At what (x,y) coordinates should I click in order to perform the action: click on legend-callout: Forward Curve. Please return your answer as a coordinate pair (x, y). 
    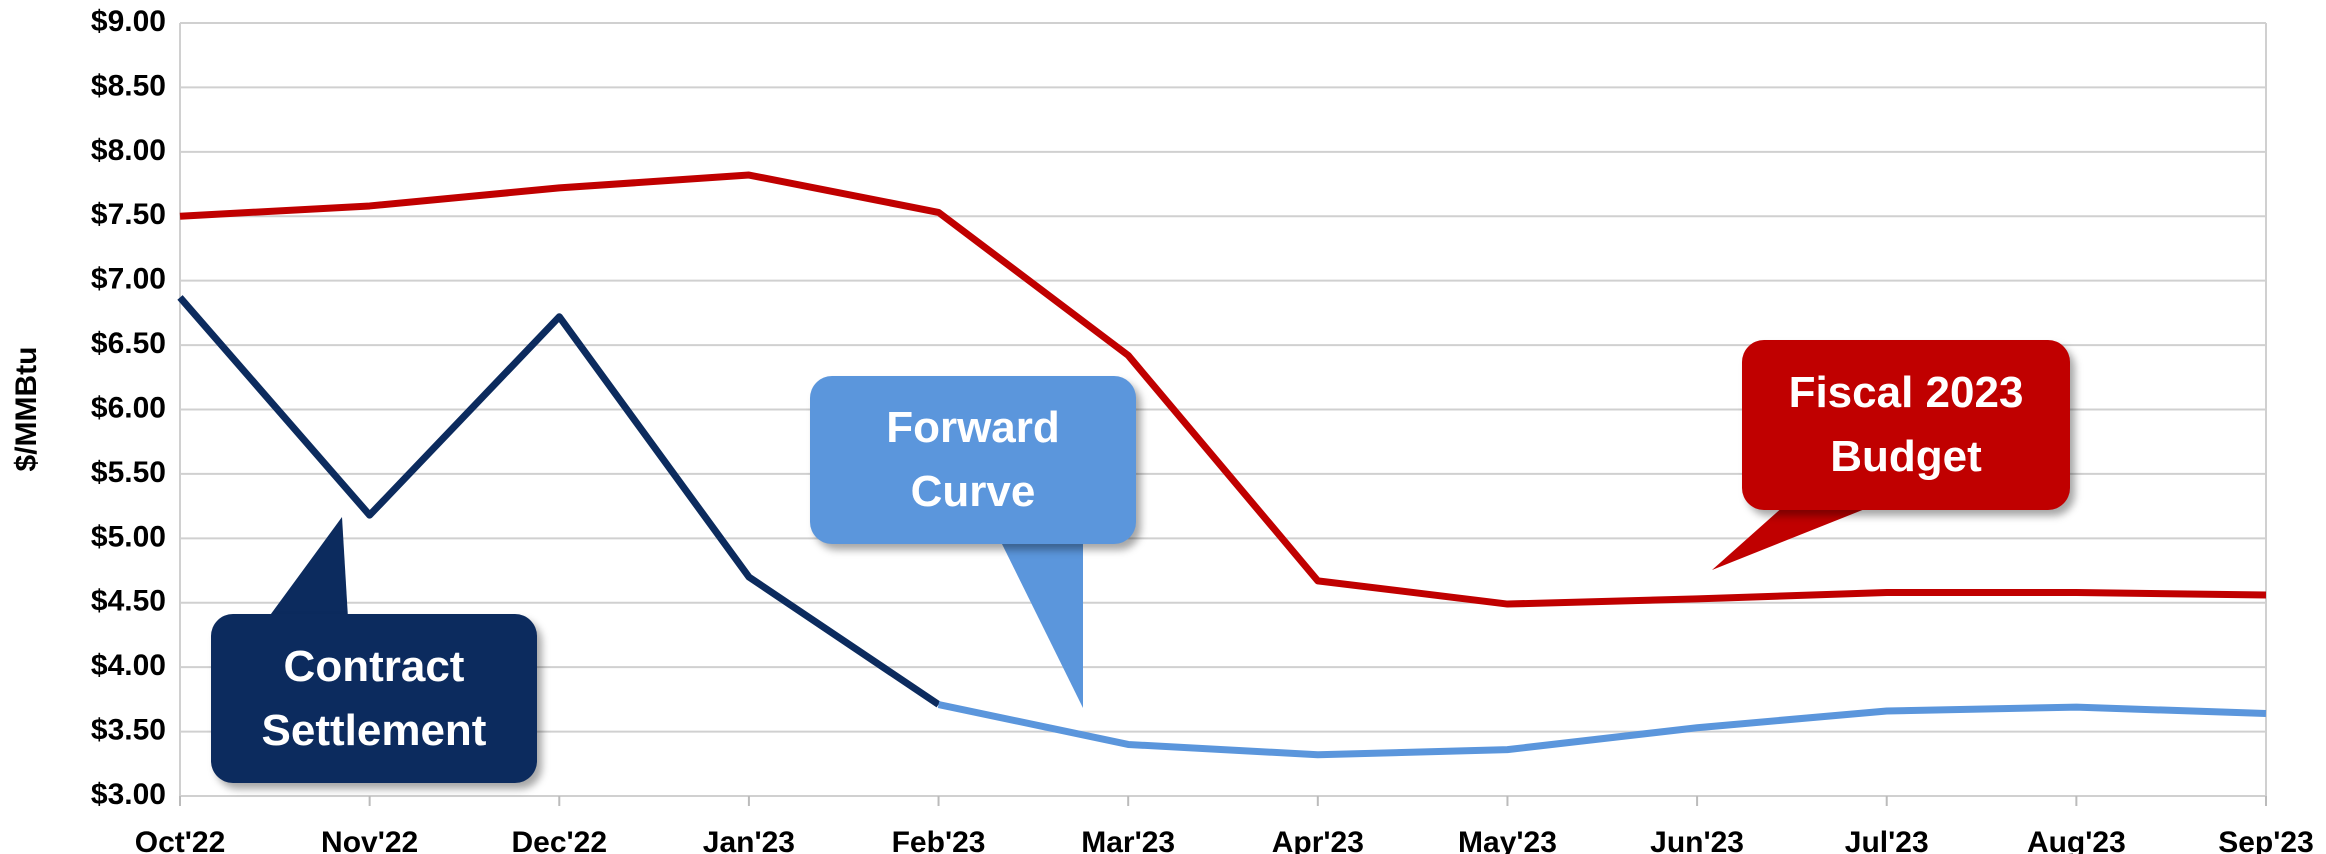
    Looking at the image, I should click on (973, 460).